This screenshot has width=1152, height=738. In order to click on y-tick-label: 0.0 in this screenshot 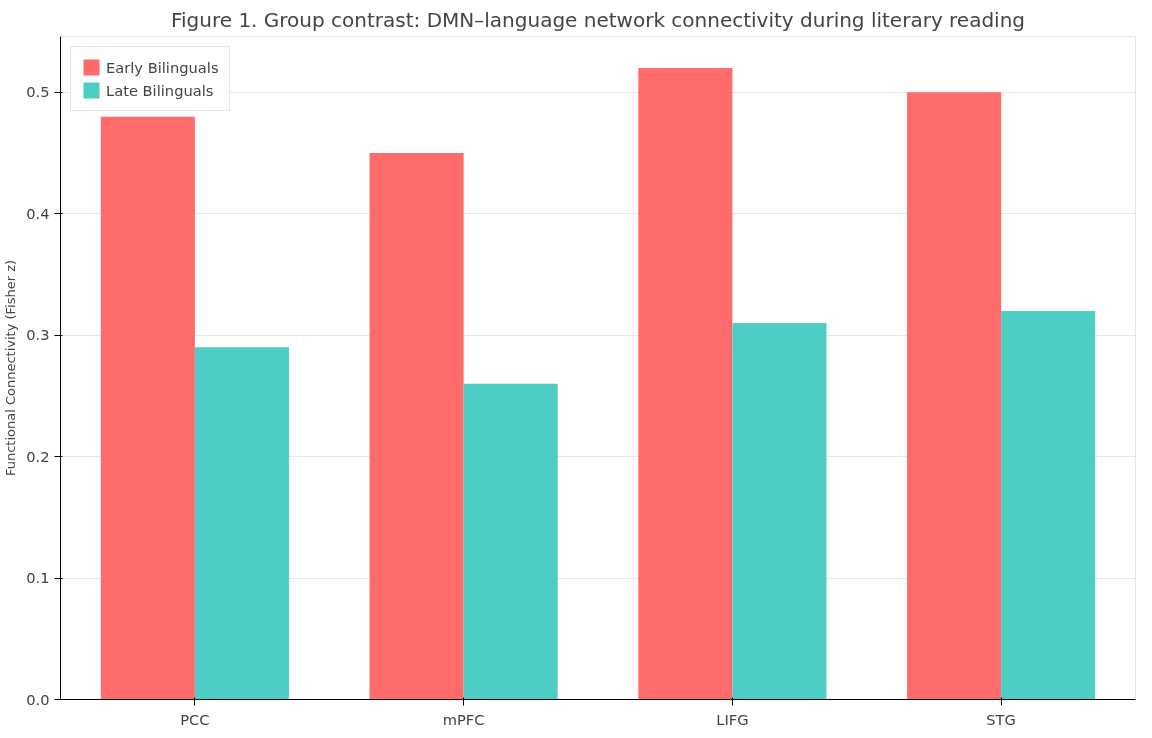, I will do `click(38, 699)`.